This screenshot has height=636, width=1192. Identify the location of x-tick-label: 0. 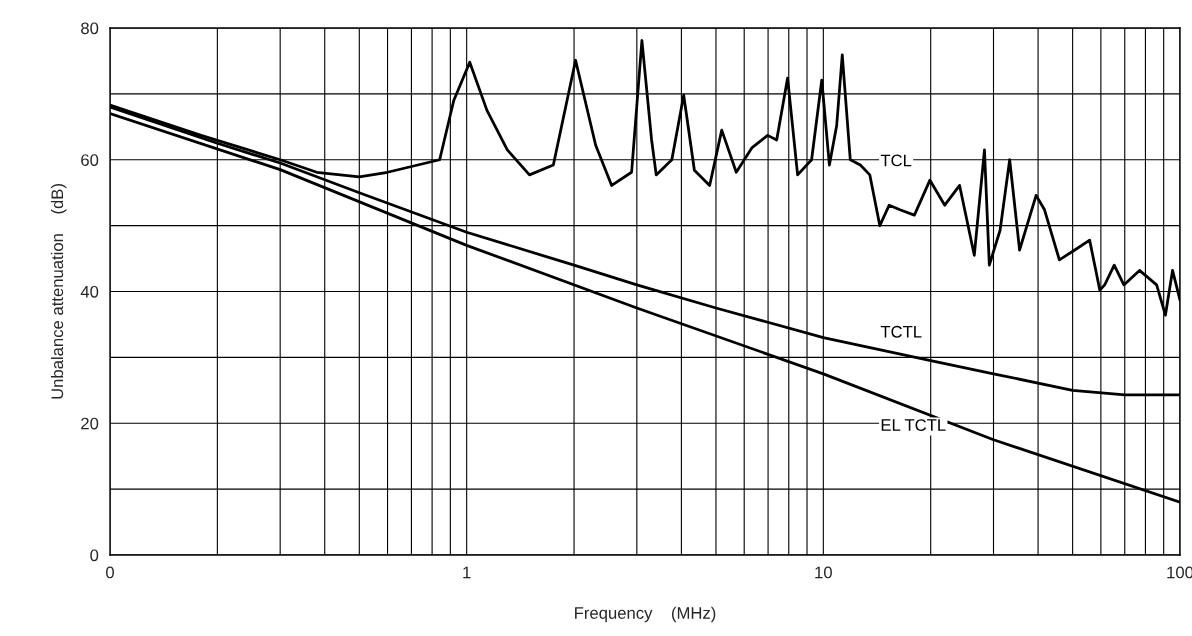
(110, 572).